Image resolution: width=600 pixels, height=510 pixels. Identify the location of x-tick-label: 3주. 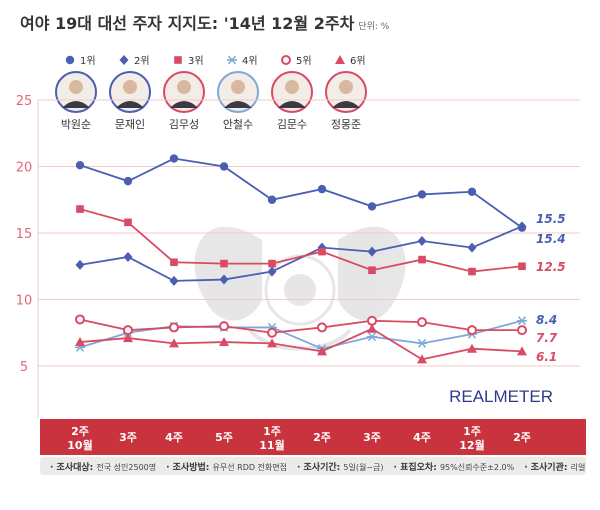
(128, 437).